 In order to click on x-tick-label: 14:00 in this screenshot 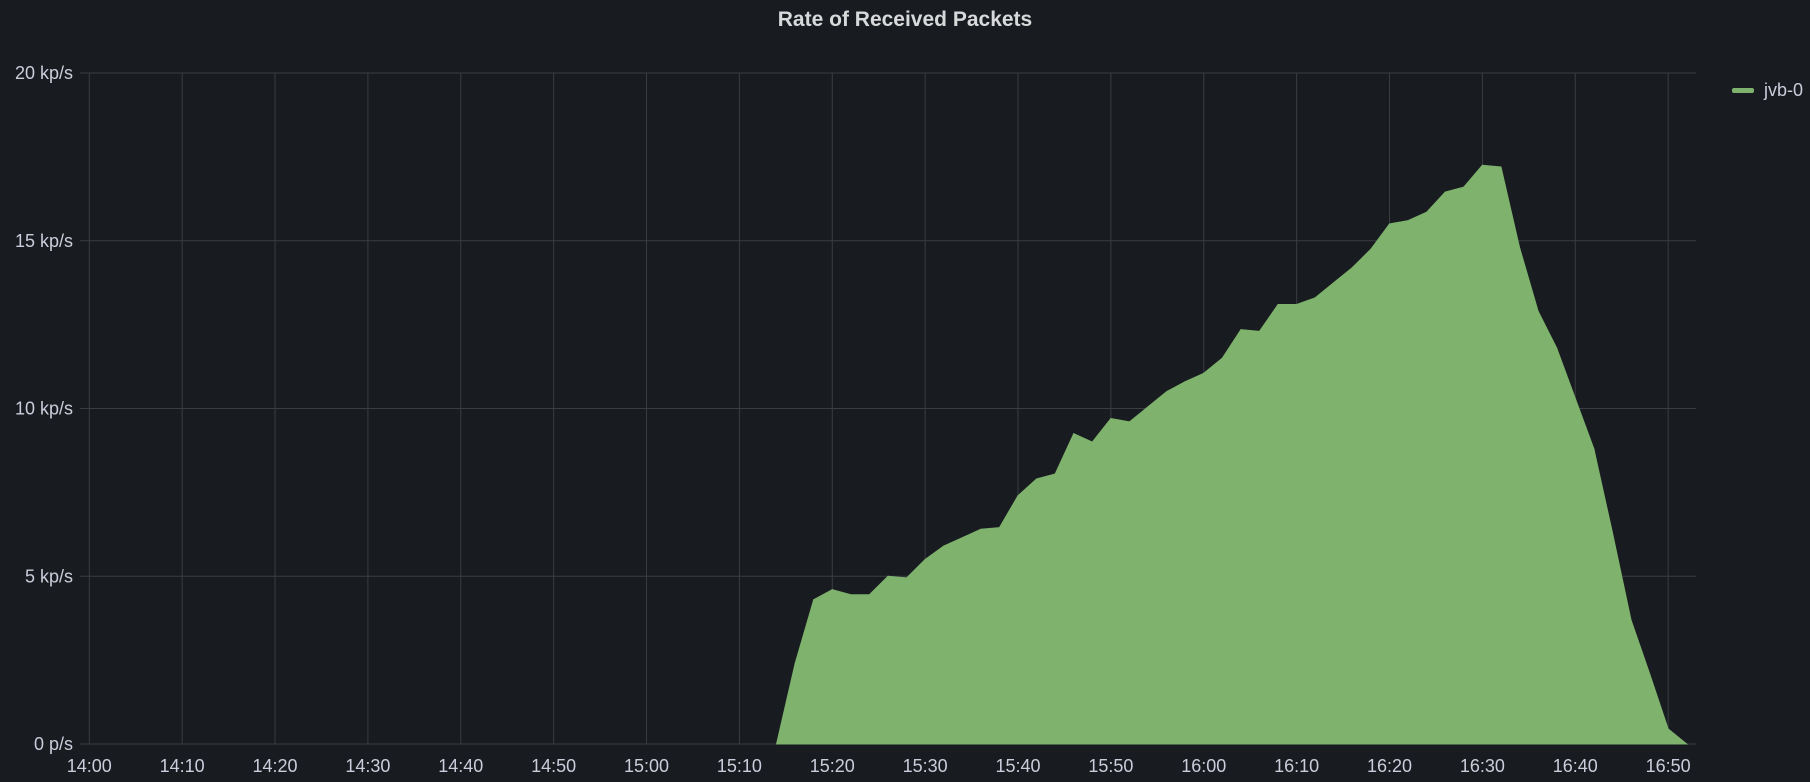, I will do `click(89, 766)`.